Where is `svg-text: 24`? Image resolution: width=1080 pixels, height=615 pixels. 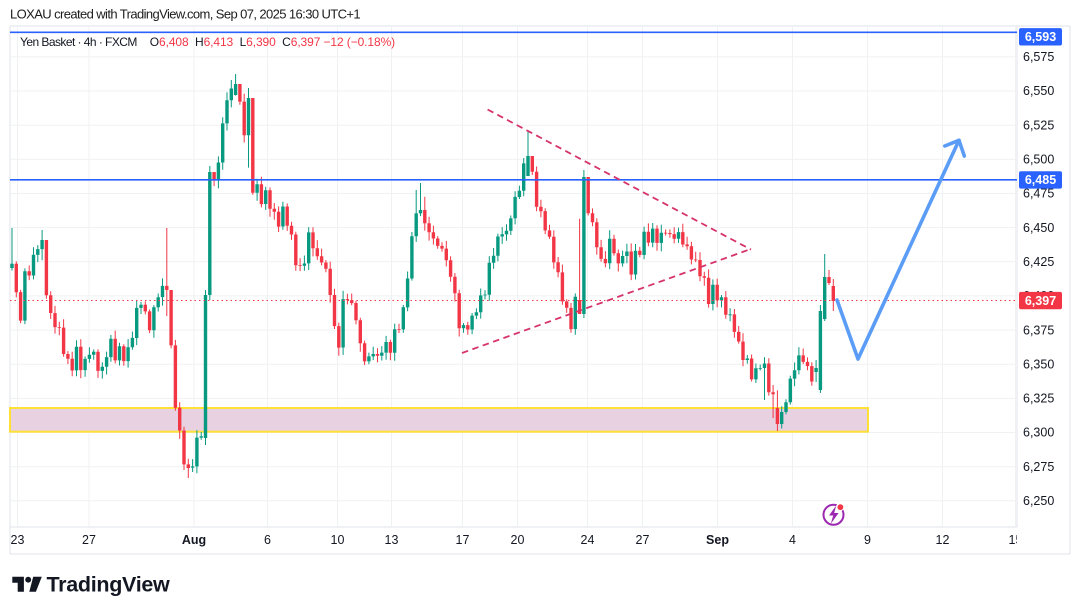 svg-text: 24 is located at coordinates (588, 540).